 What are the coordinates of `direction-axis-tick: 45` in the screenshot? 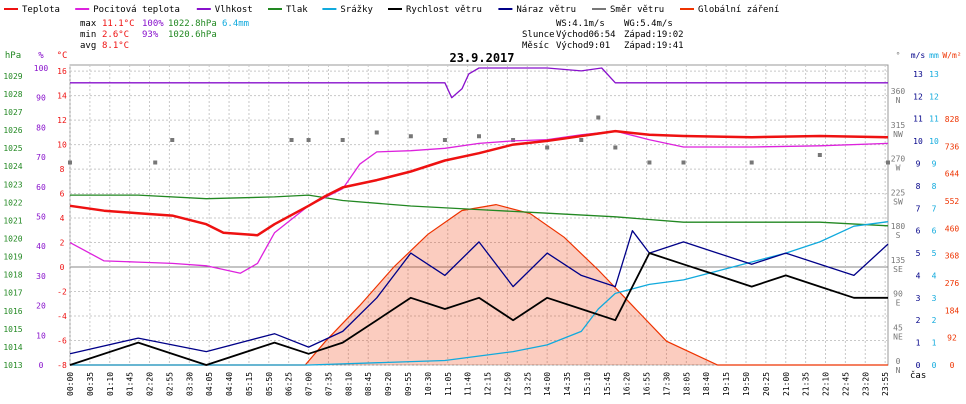 It's located at (898, 327).